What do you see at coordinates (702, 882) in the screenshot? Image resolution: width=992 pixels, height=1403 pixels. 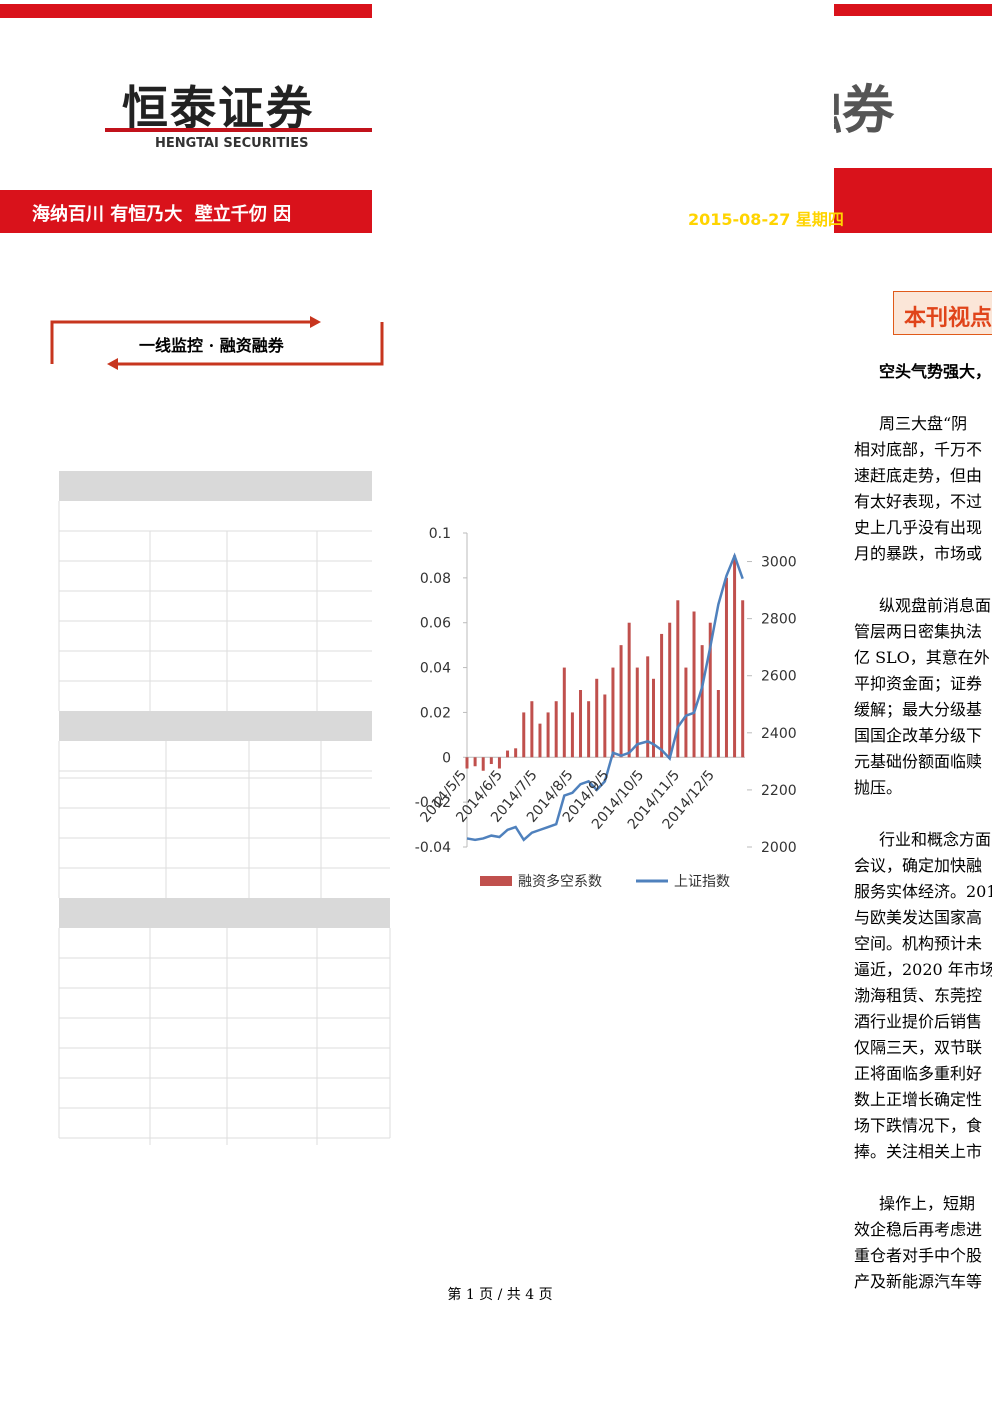 I see `legend-label: 上证指数` at bounding box center [702, 882].